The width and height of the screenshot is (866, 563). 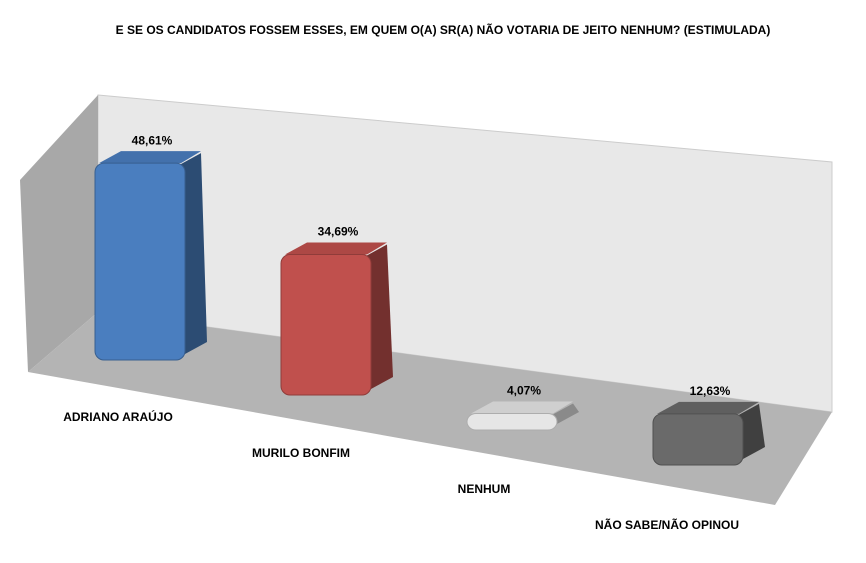 What do you see at coordinates (301, 453) in the screenshot?
I see `x-tick-label: MURILO BONFIM` at bounding box center [301, 453].